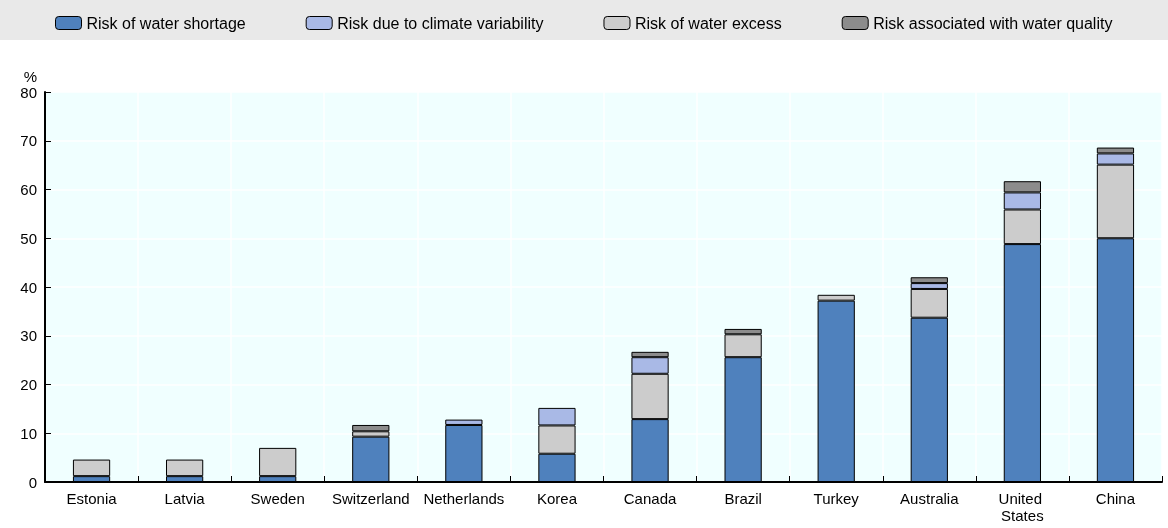  Describe the element at coordinates (28, 189) in the screenshot. I see `y-tick-label: 60` at that location.